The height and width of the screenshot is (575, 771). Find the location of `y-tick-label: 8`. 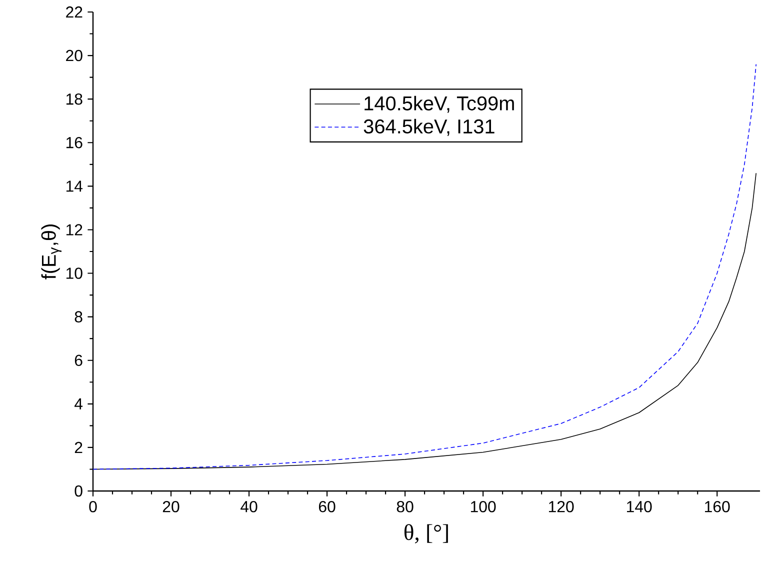

y-tick-label: 8 is located at coordinates (78, 316).